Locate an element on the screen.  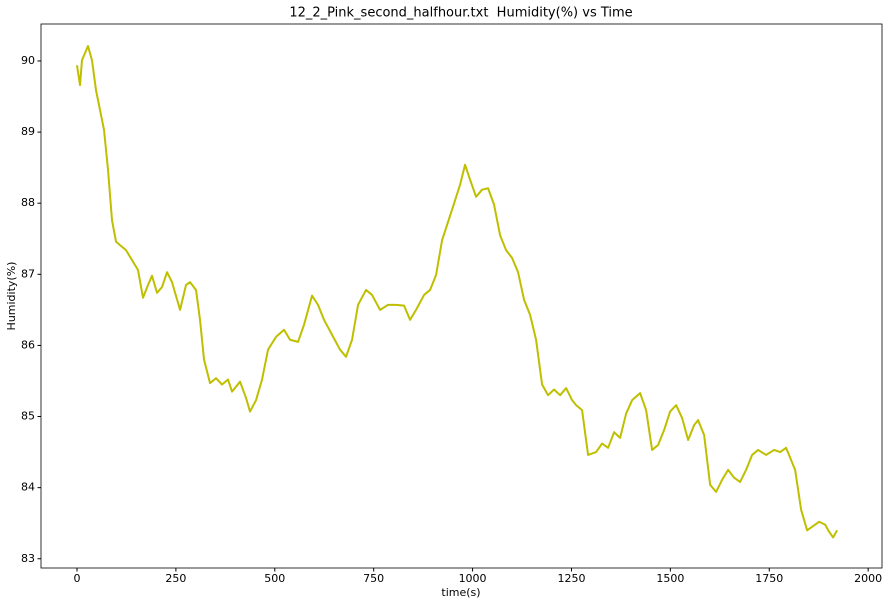
x-tick-label: 2000 is located at coordinates (868, 578).